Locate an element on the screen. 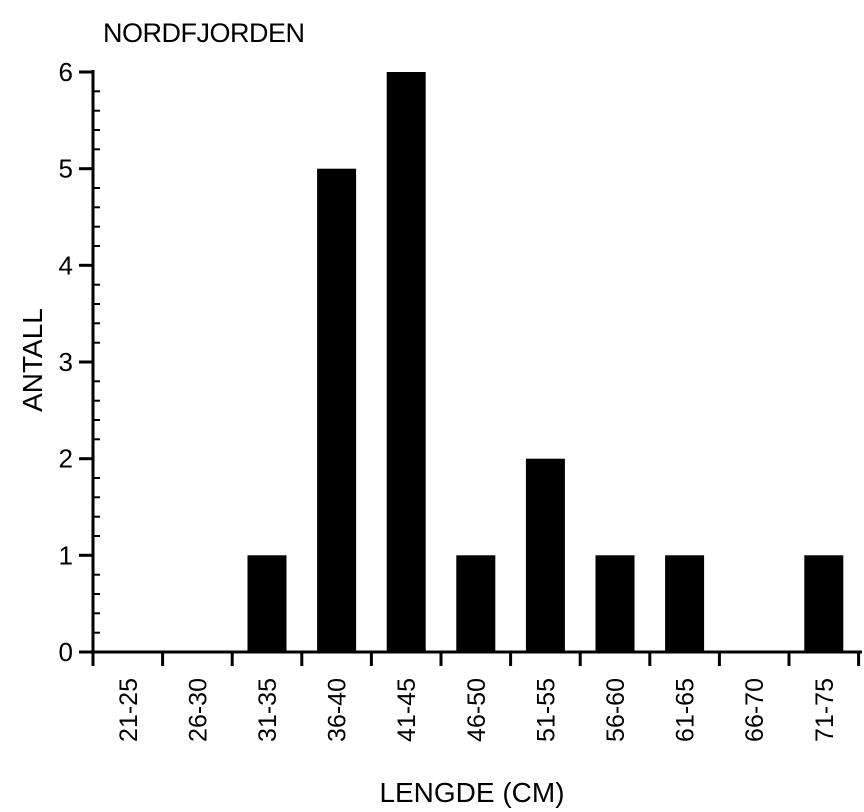  y-tick-label-2: 2 is located at coordinates (66, 459).